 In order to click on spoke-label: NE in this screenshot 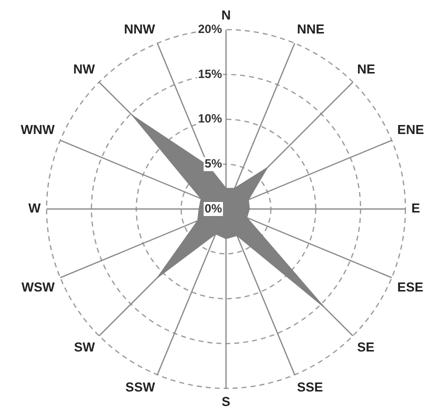, I will do `click(366, 69)`.